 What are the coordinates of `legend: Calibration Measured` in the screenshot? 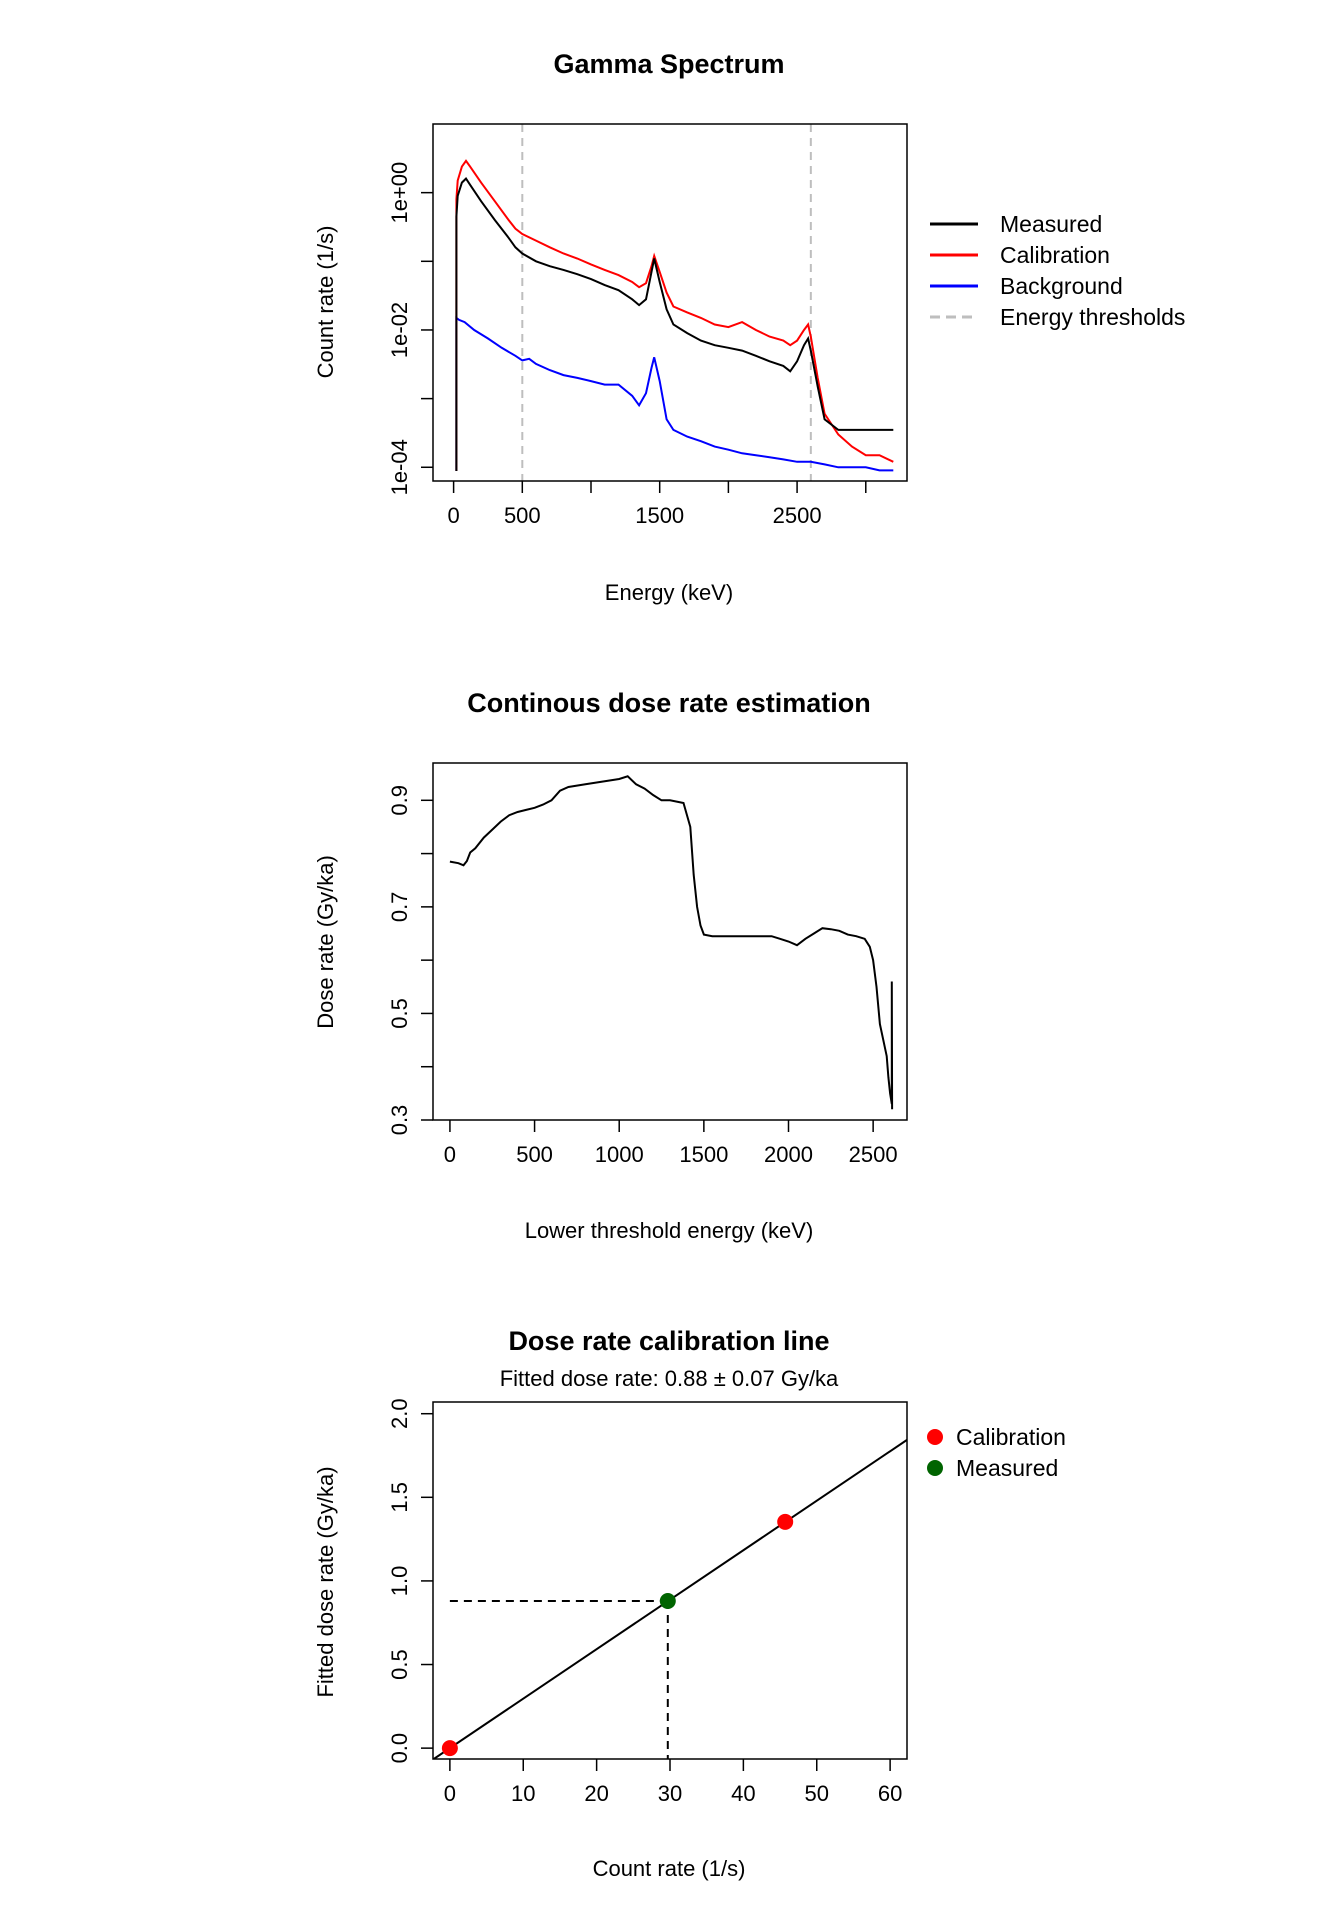 It's located at (996, 1452).